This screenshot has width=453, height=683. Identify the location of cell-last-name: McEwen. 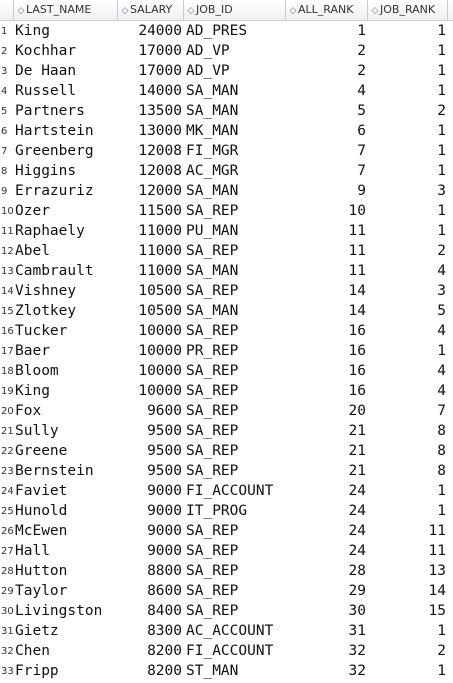
(41, 531).